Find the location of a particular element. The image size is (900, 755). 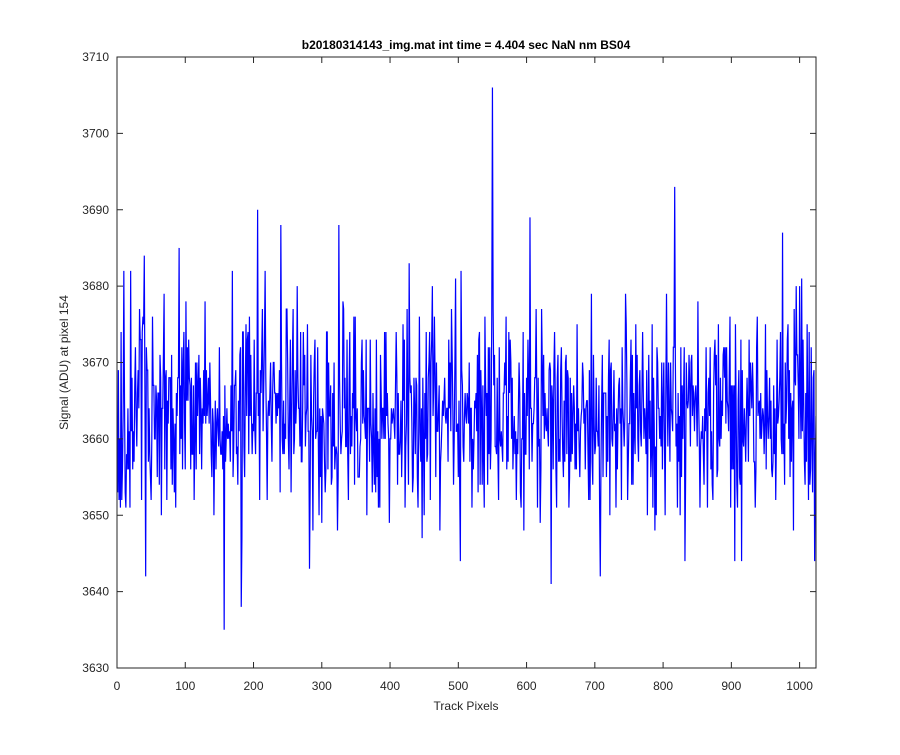

x-tick-label: 200 is located at coordinates (254, 686).